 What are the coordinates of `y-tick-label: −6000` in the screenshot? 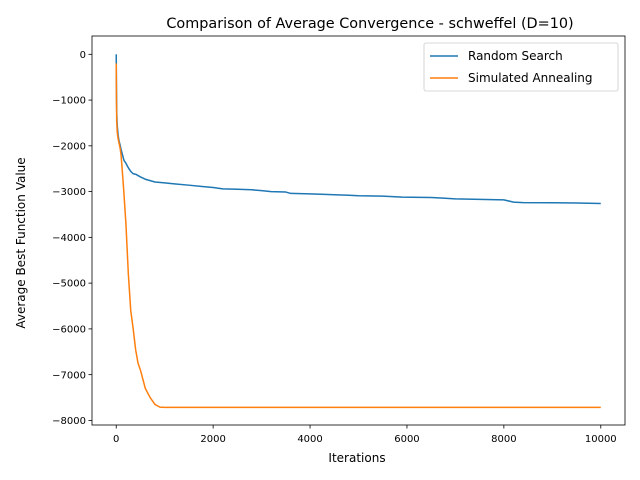 It's located at (69, 329).